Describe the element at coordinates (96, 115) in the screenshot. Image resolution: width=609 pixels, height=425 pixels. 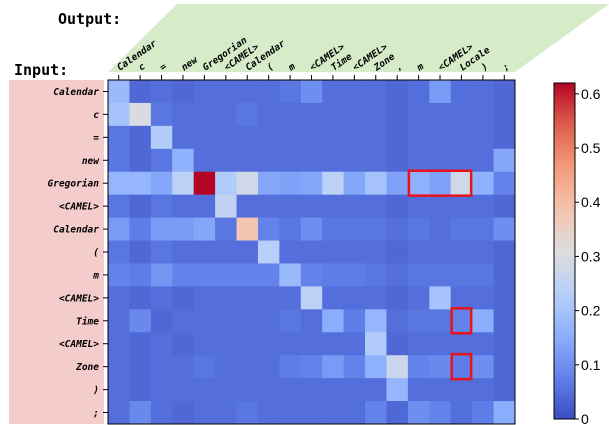
I see `input-token-label: c` at that location.